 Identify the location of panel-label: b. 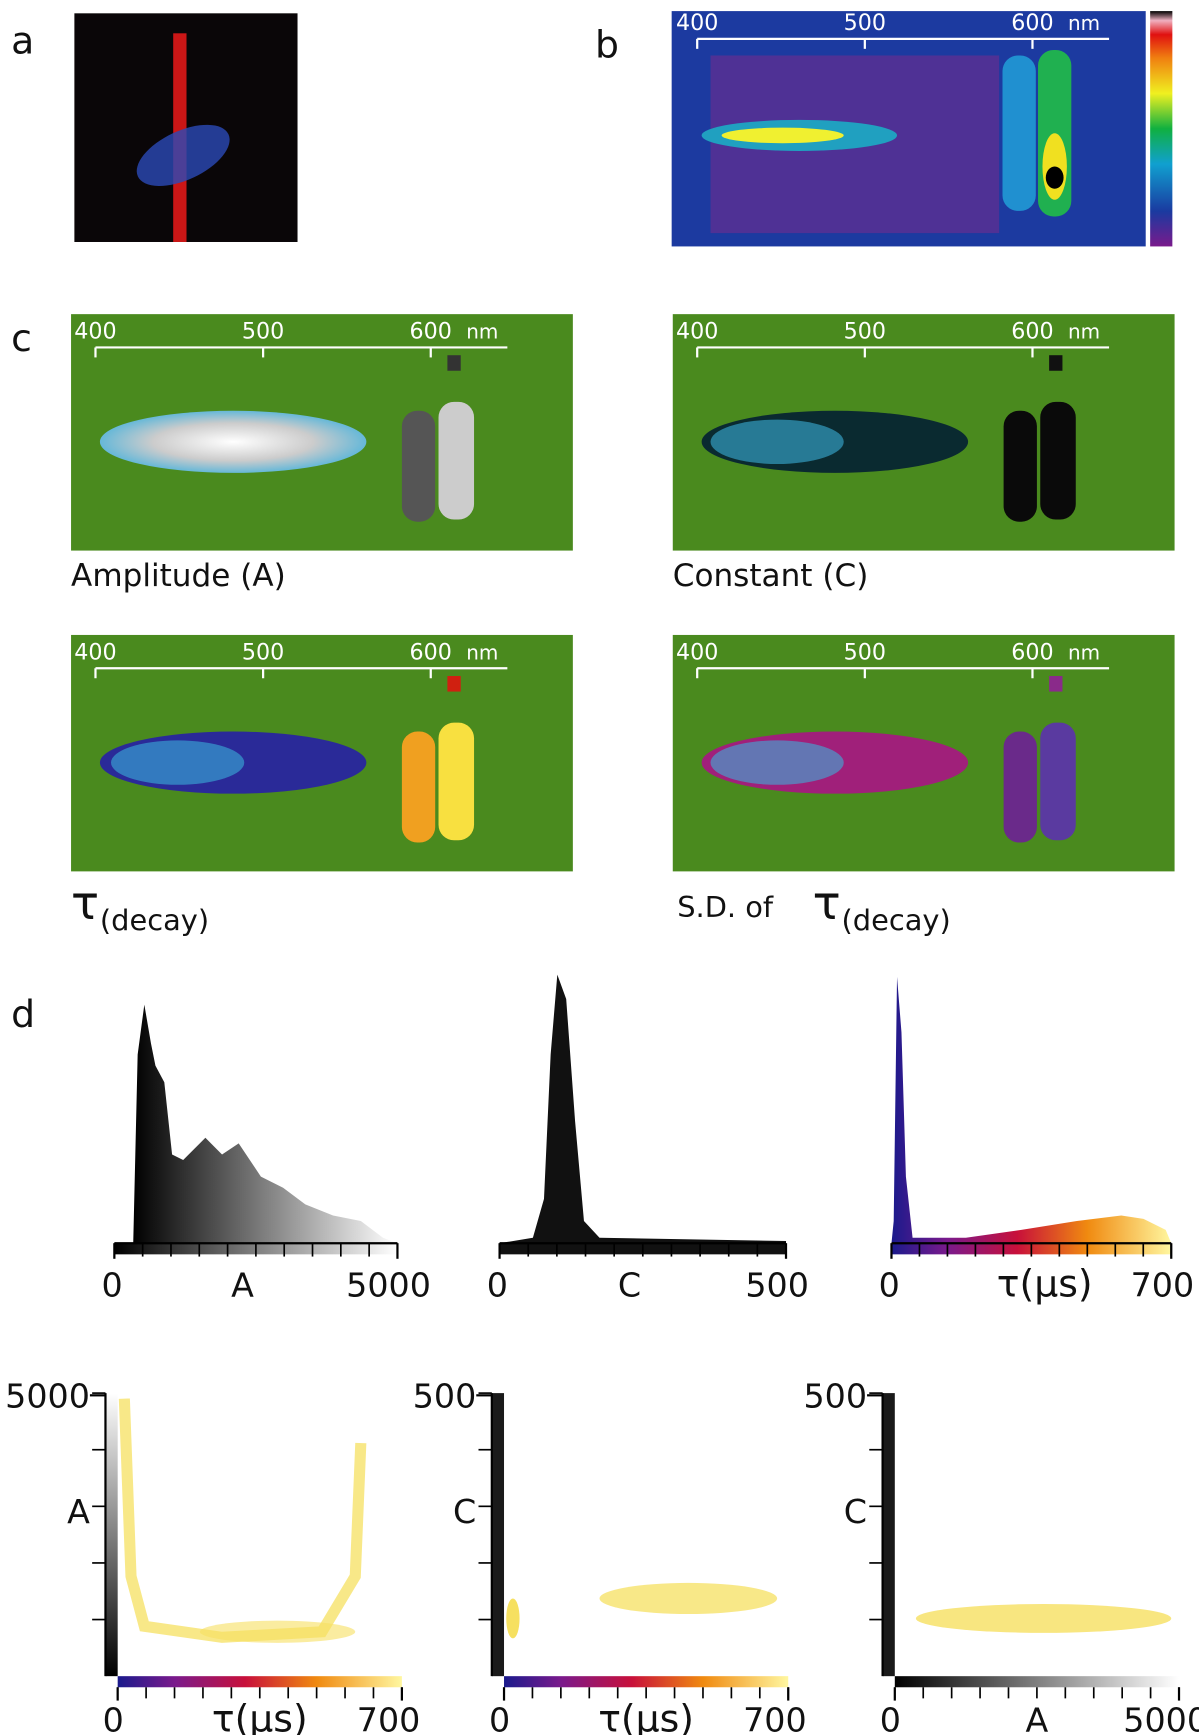
(607, 45).